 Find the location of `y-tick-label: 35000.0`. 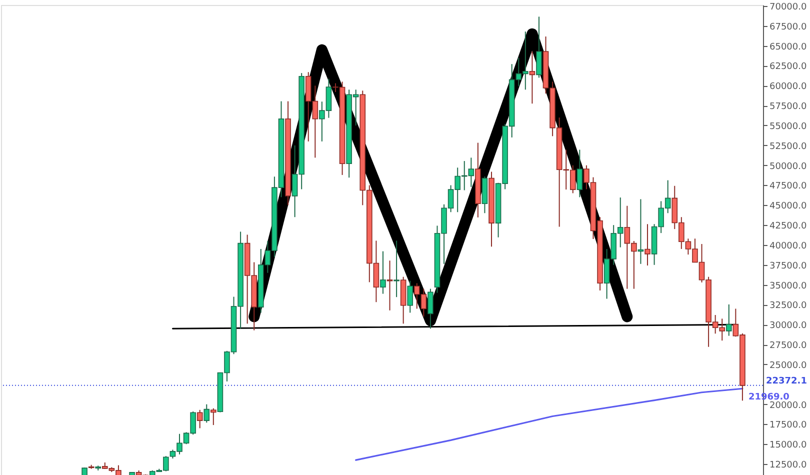

y-tick-label: 35000.0 is located at coordinates (788, 286).